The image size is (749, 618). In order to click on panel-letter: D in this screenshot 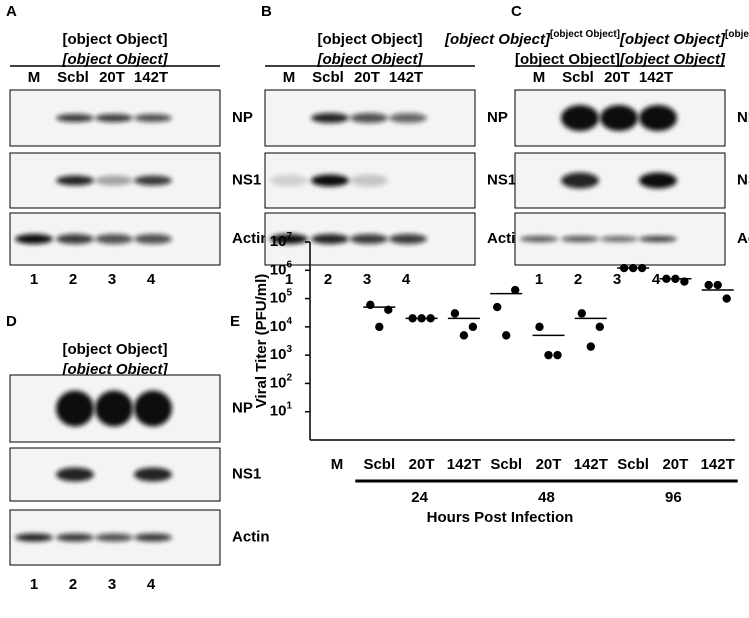, I will do `click(11, 321)`.